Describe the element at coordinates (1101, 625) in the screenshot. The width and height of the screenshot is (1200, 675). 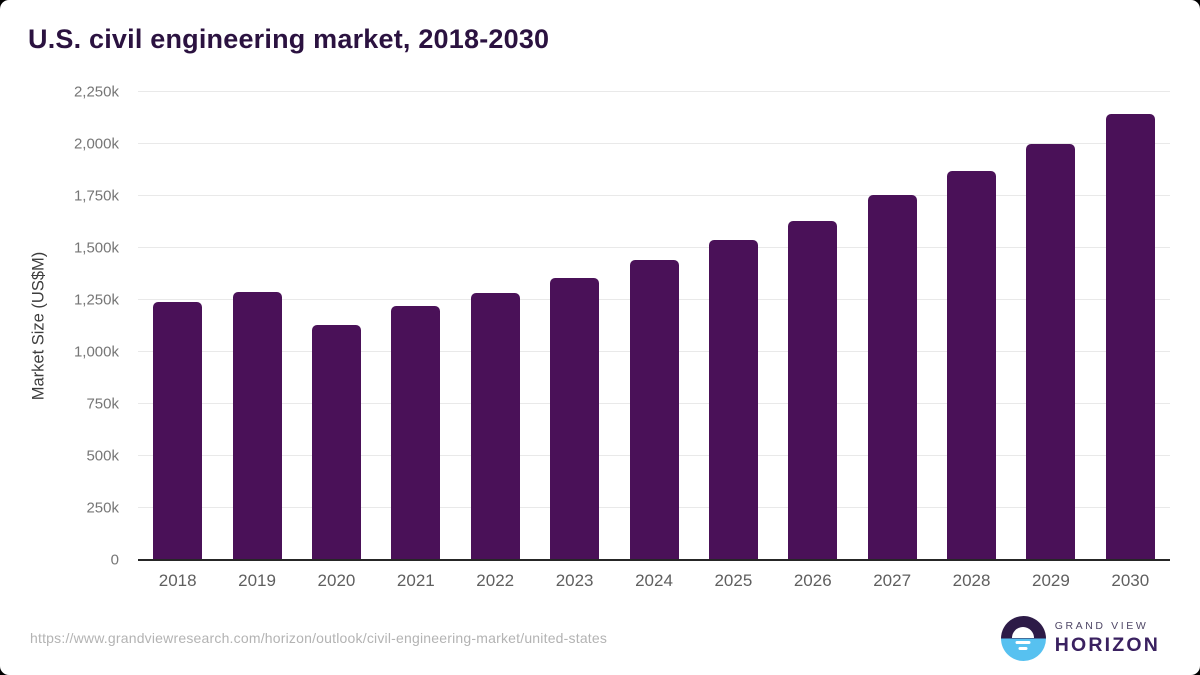
I see `logo-brand-name: GRAND VIEW` at that location.